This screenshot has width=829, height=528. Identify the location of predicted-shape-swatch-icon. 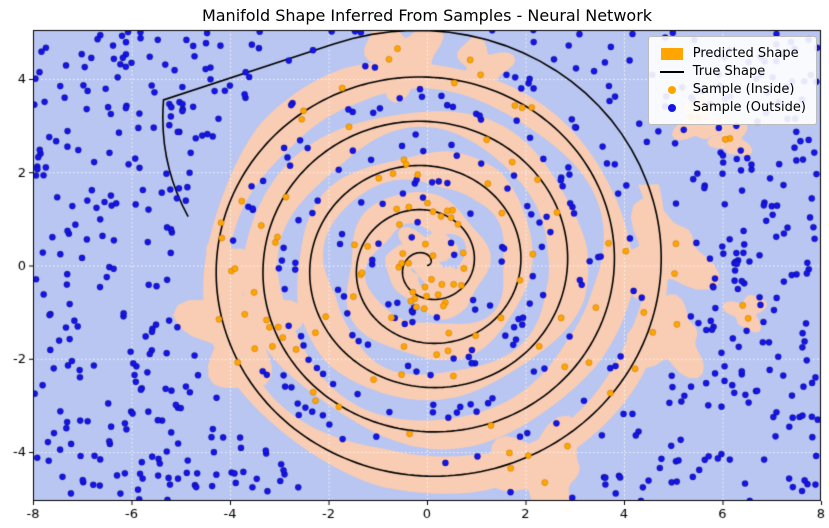
(672, 53).